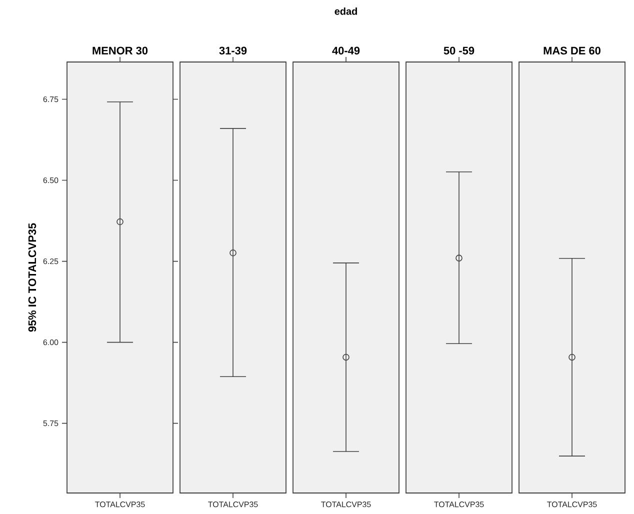 The image size is (634, 514). Describe the element at coordinates (572, 50) in the screenshot. I see `chart-title: MAS DE 60` at that location.